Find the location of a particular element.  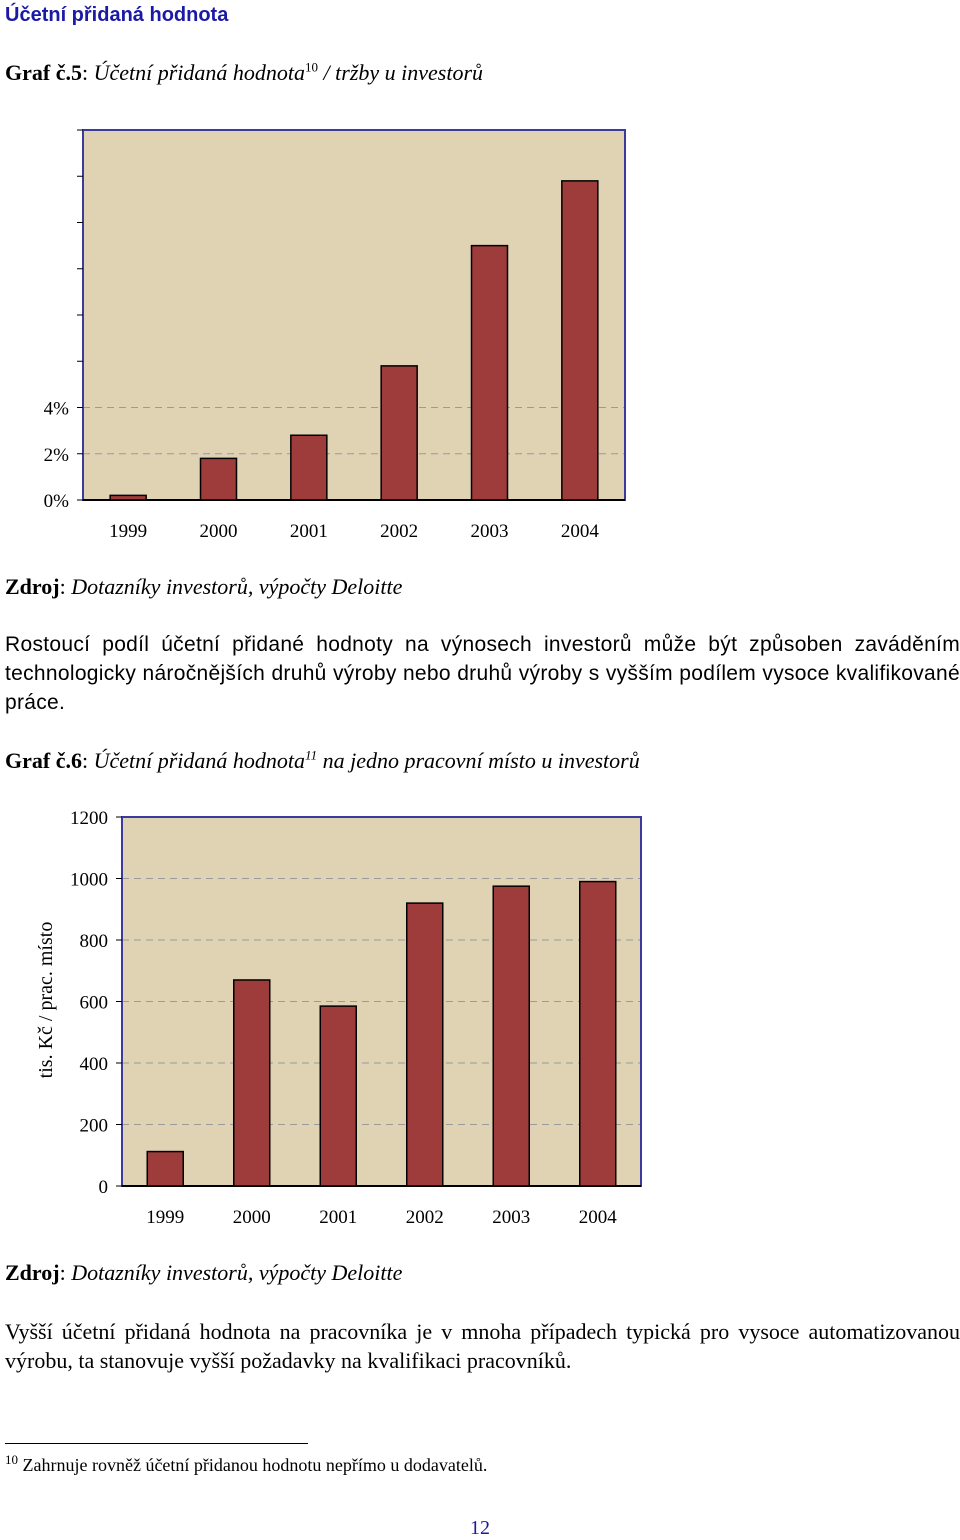

page-number: 12 is located at coordinates (480, 1528).